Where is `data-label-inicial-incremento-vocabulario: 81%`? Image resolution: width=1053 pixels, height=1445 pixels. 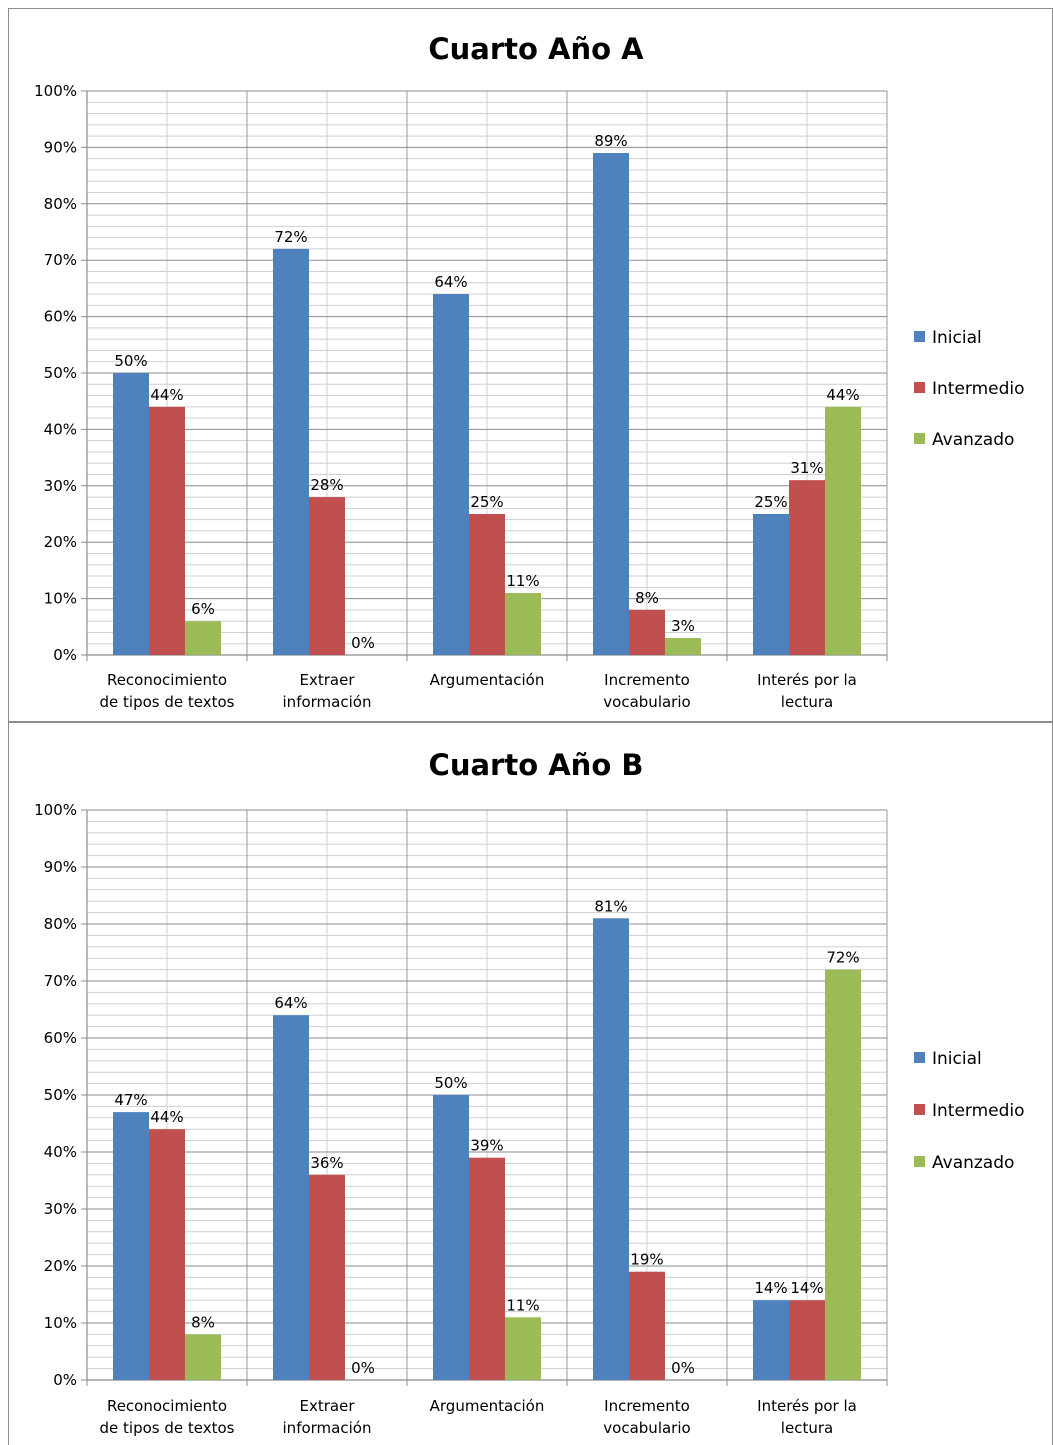
data-label-inicial-incremento-vocabulario: 81% is located at coordinates (610, 906).